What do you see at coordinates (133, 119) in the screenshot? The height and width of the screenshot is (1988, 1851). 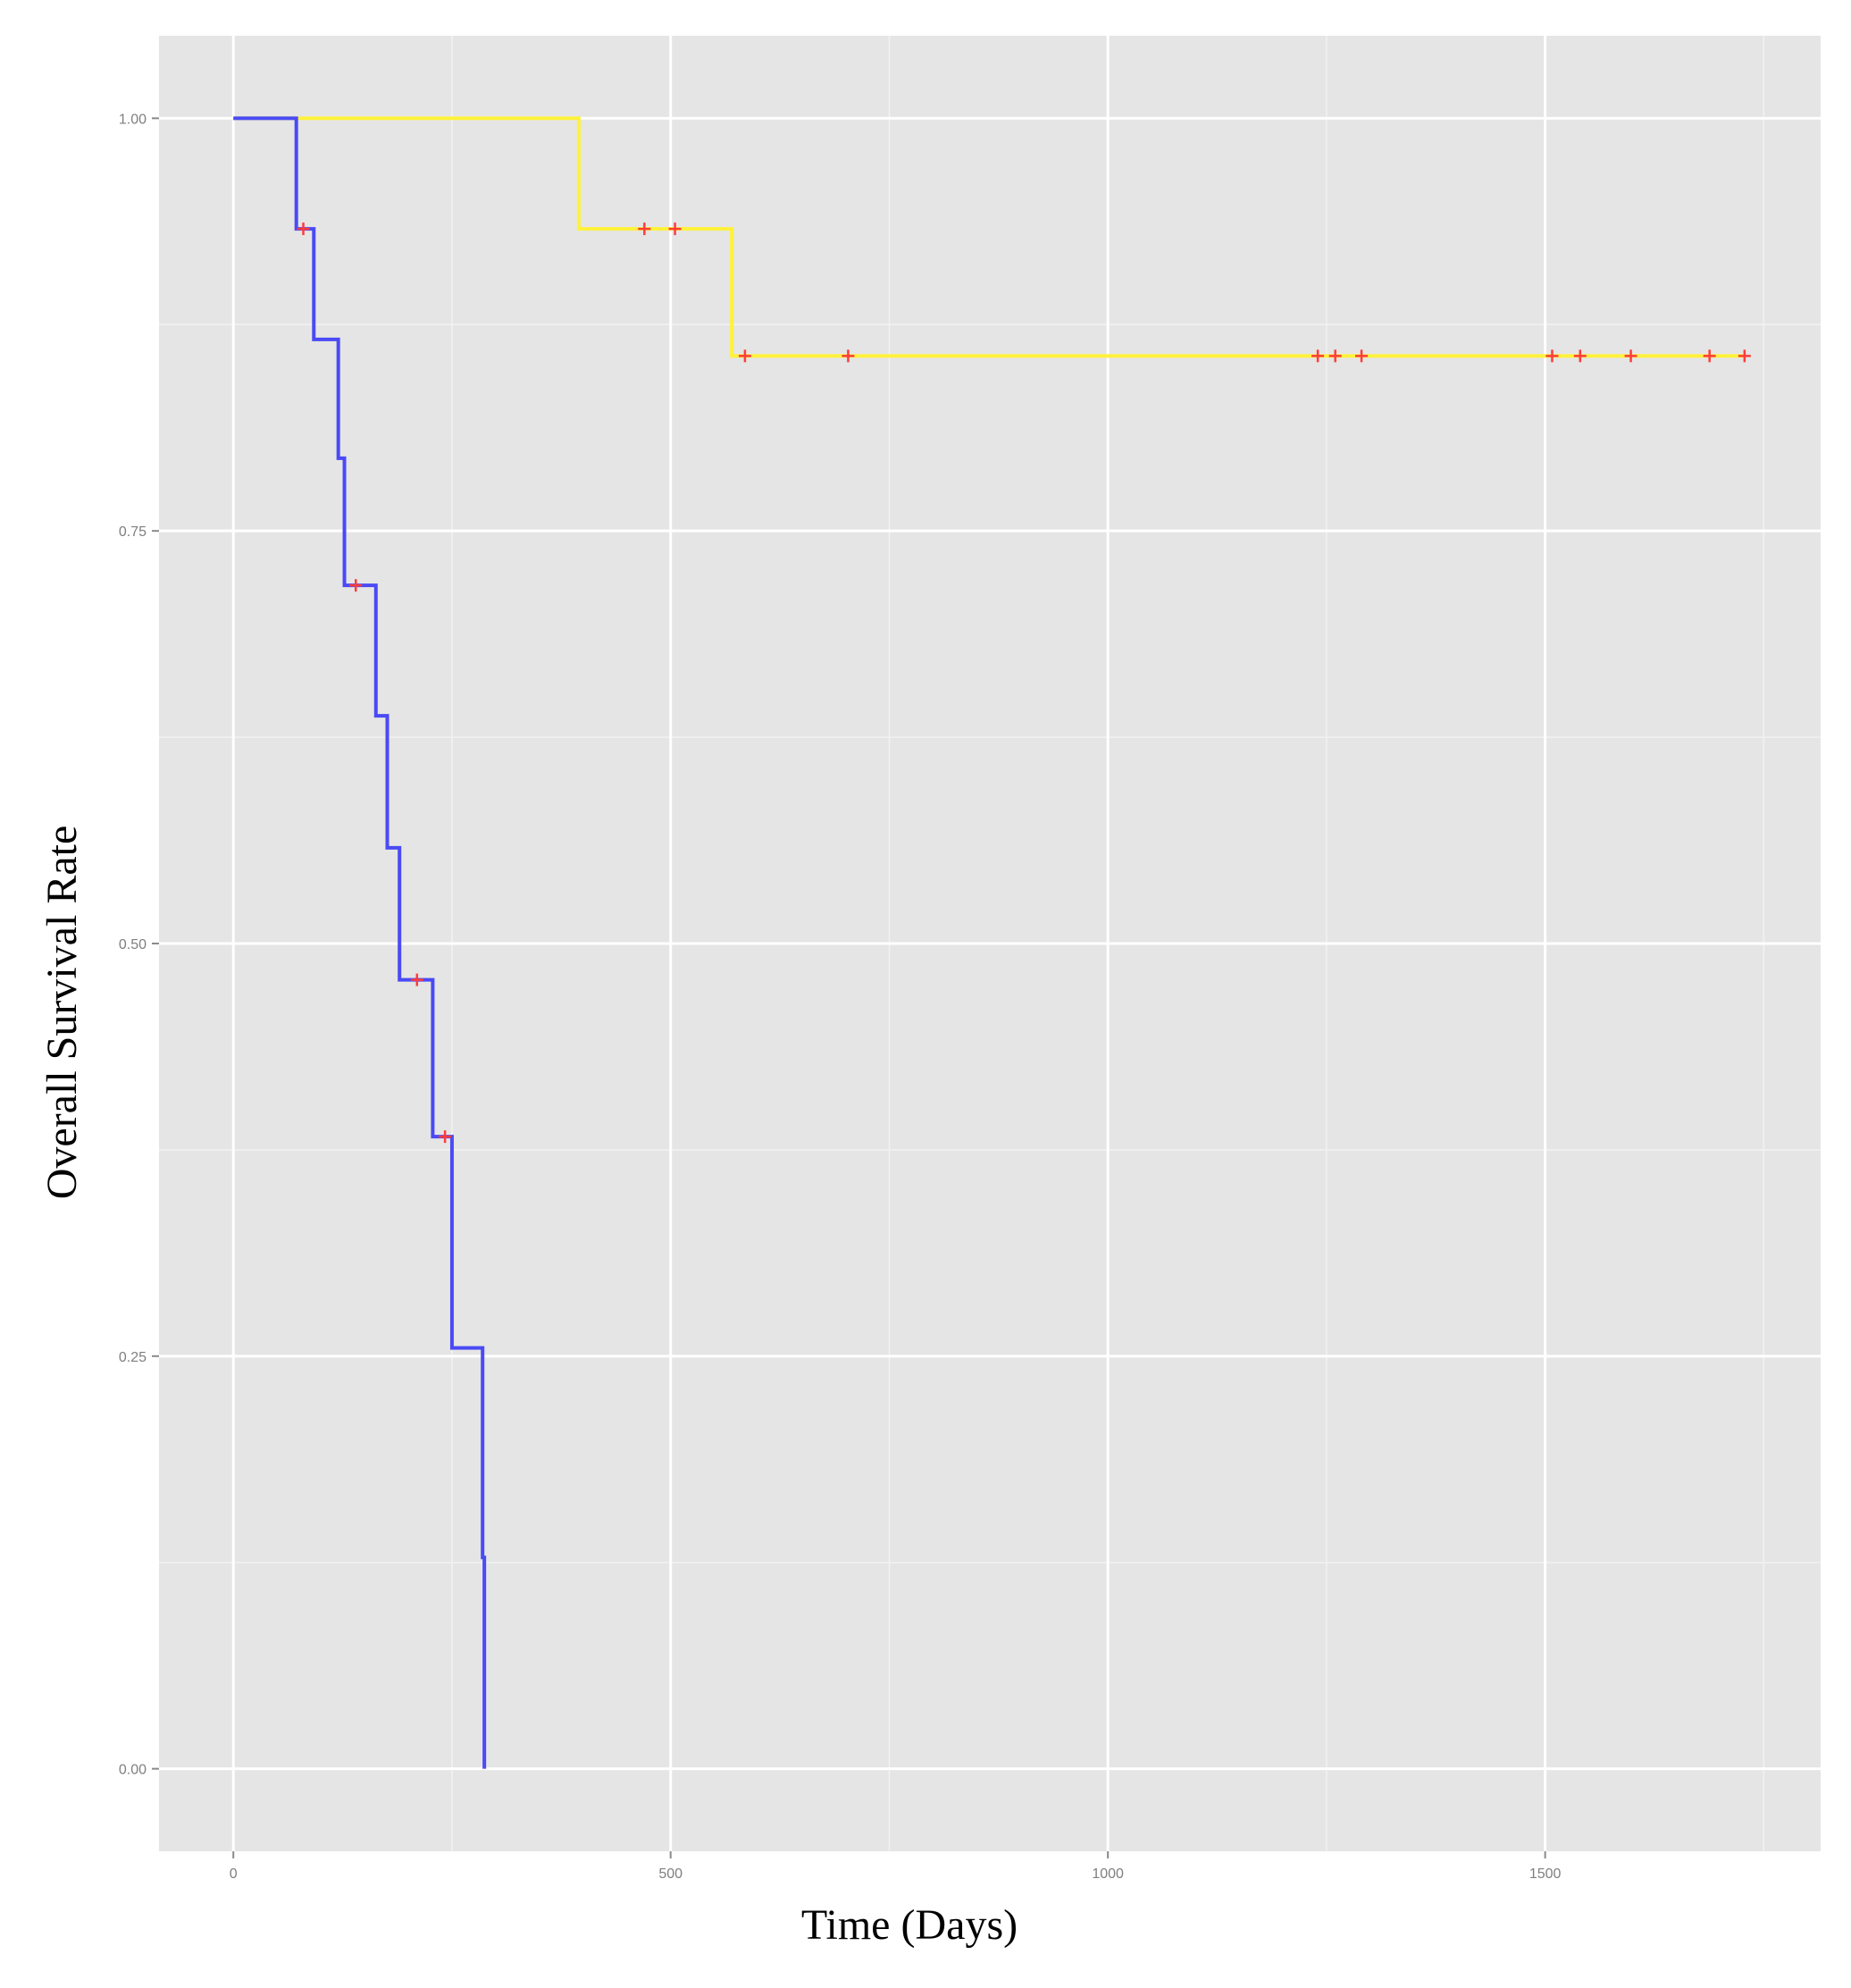 I see `y-tick-label: 1.00` at bounding box center [133, 119].